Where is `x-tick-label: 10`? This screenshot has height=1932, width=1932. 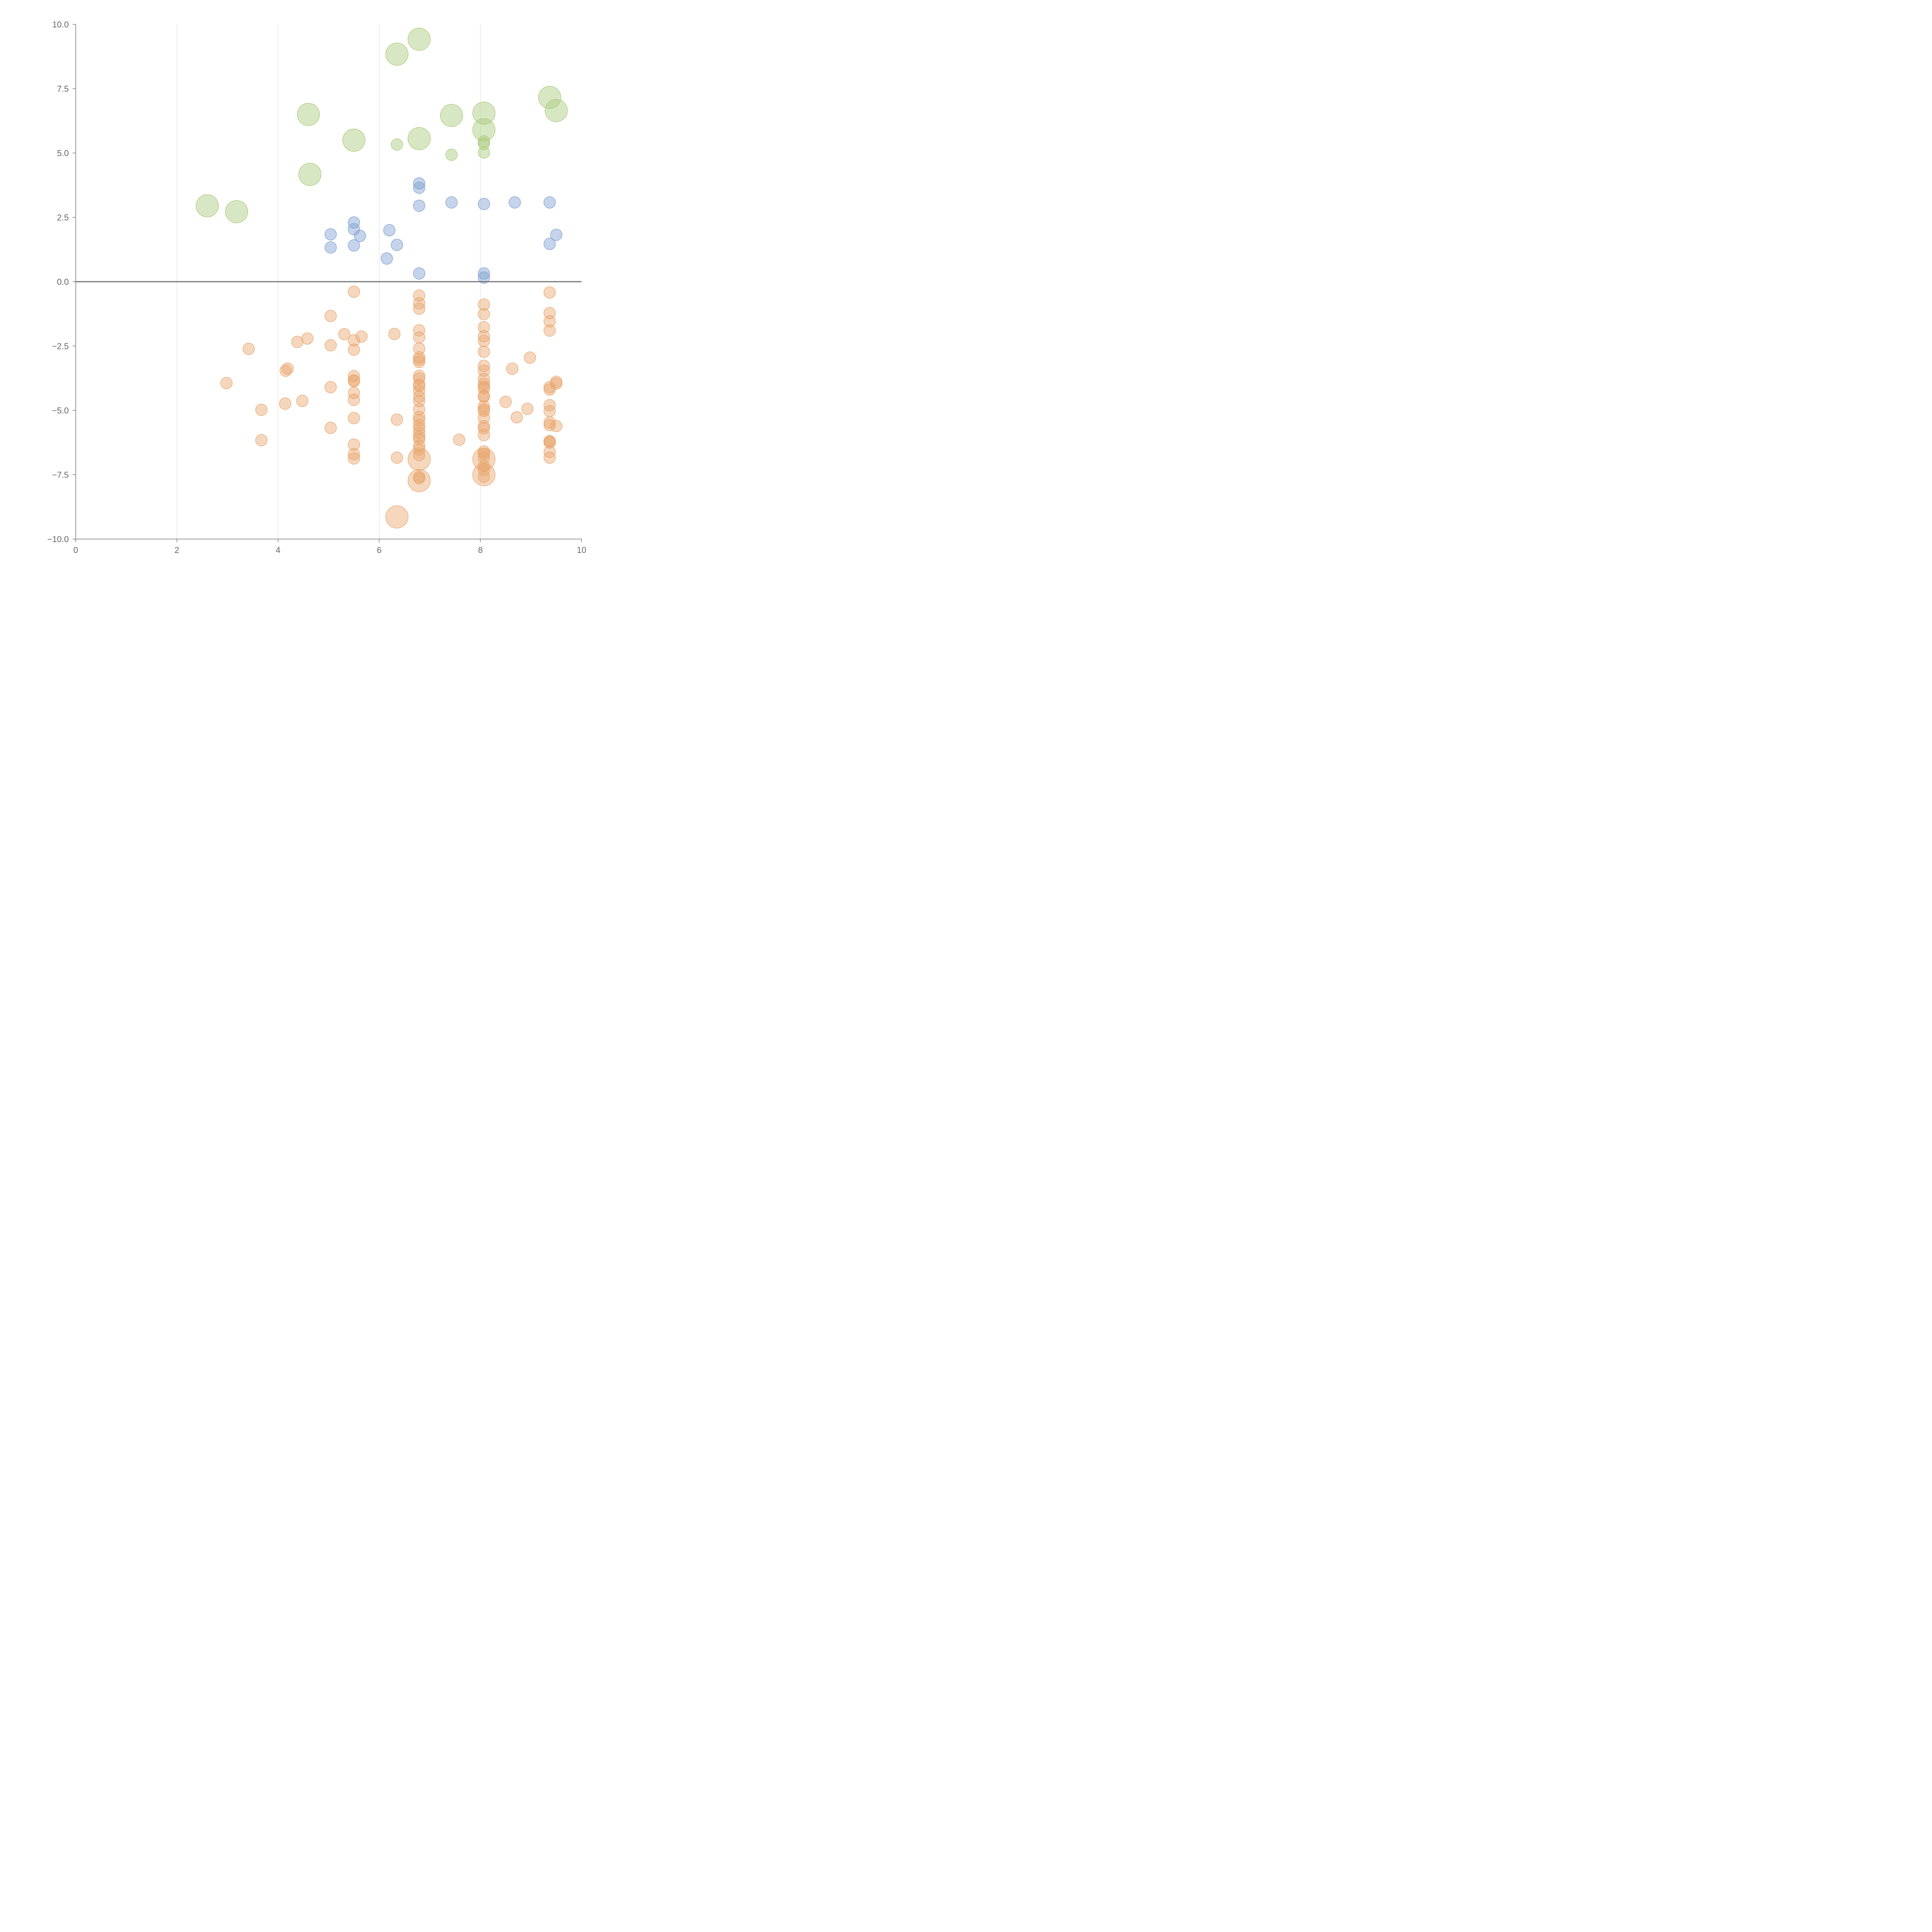
x-tick-label: 10 is located at coordinates (581, 550).